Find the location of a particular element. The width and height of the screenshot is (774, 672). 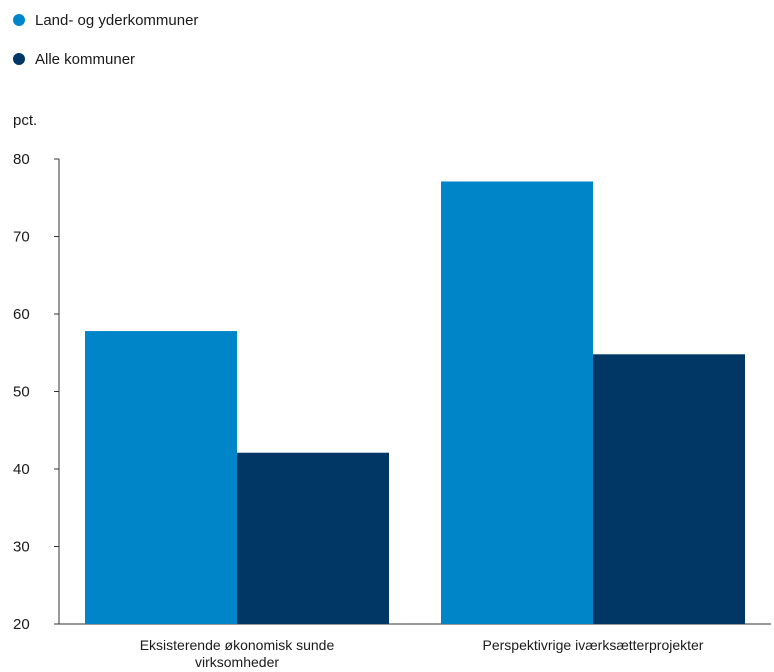

y-tick-label-30: 30 is located at coordinates (21, 547).